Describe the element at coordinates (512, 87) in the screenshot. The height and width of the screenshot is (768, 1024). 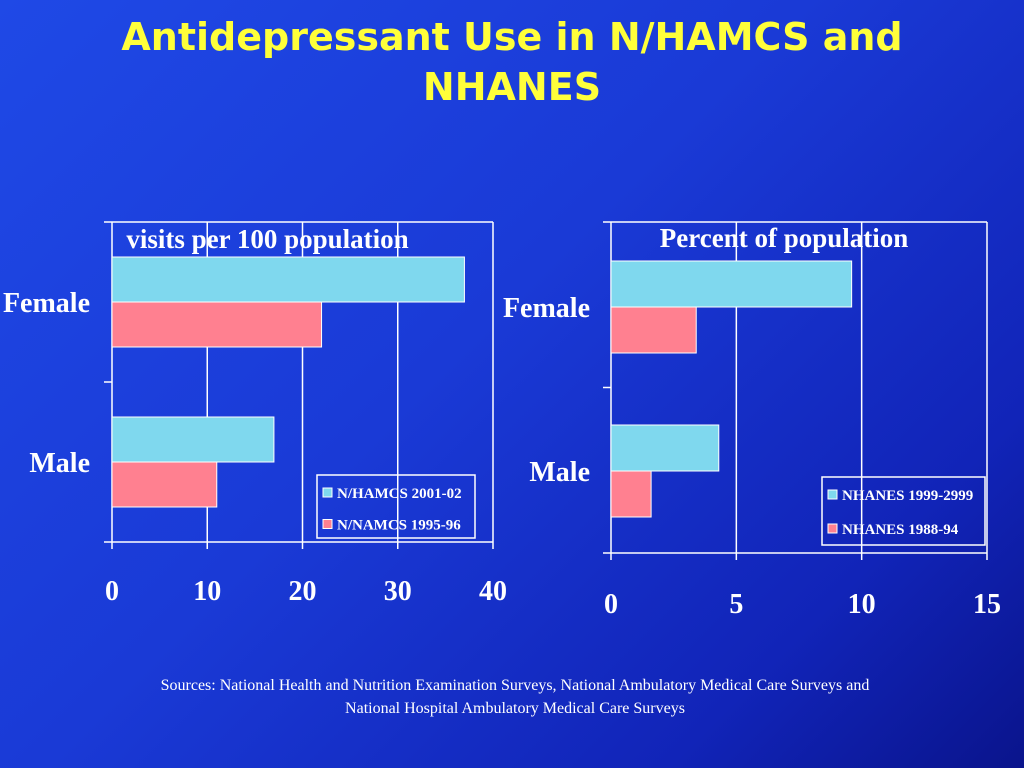
I see `slide-title-line-2: NHANES` at that location.